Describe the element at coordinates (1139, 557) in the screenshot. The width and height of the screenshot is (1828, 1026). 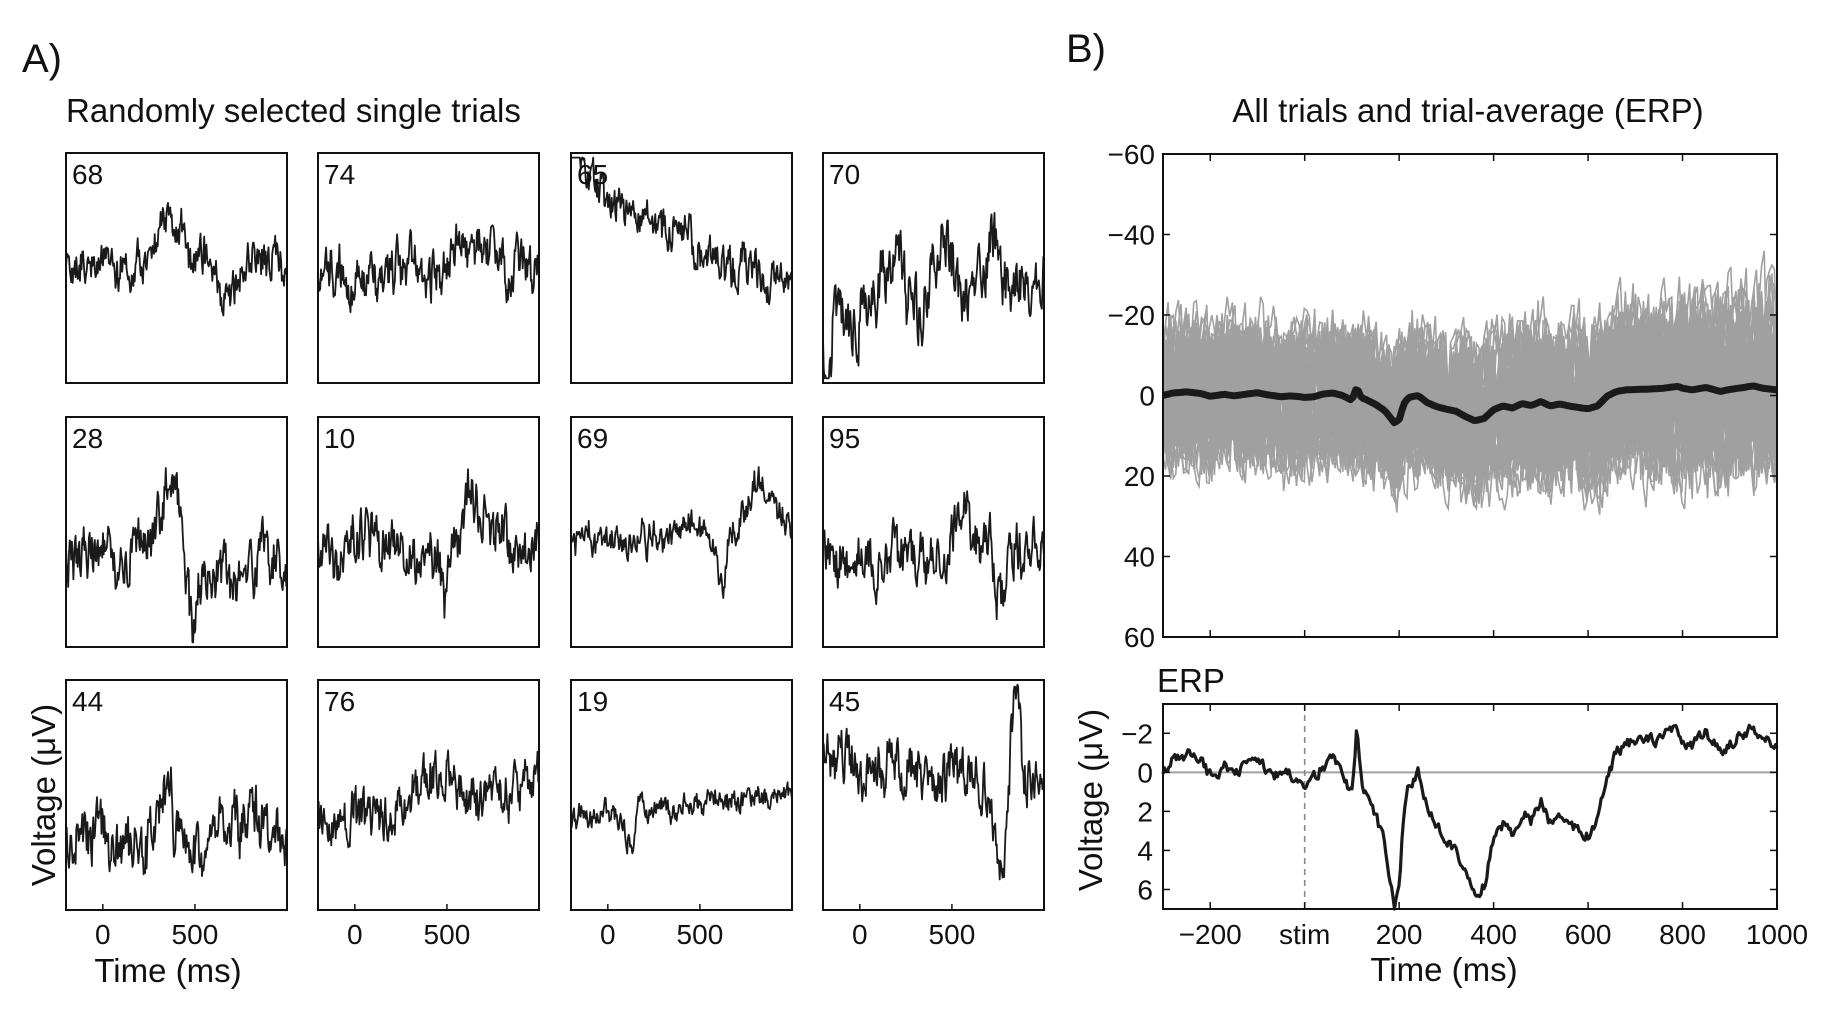
I see `y-tick-label: 40` at that location.